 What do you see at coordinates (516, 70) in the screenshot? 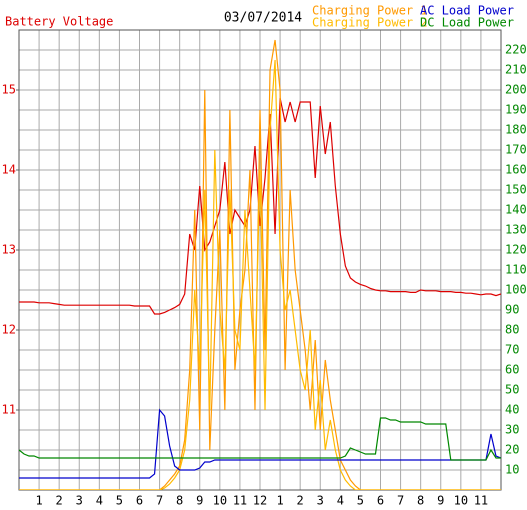
I see `y2-tick-label: 210` at bounding box center [516, 70].